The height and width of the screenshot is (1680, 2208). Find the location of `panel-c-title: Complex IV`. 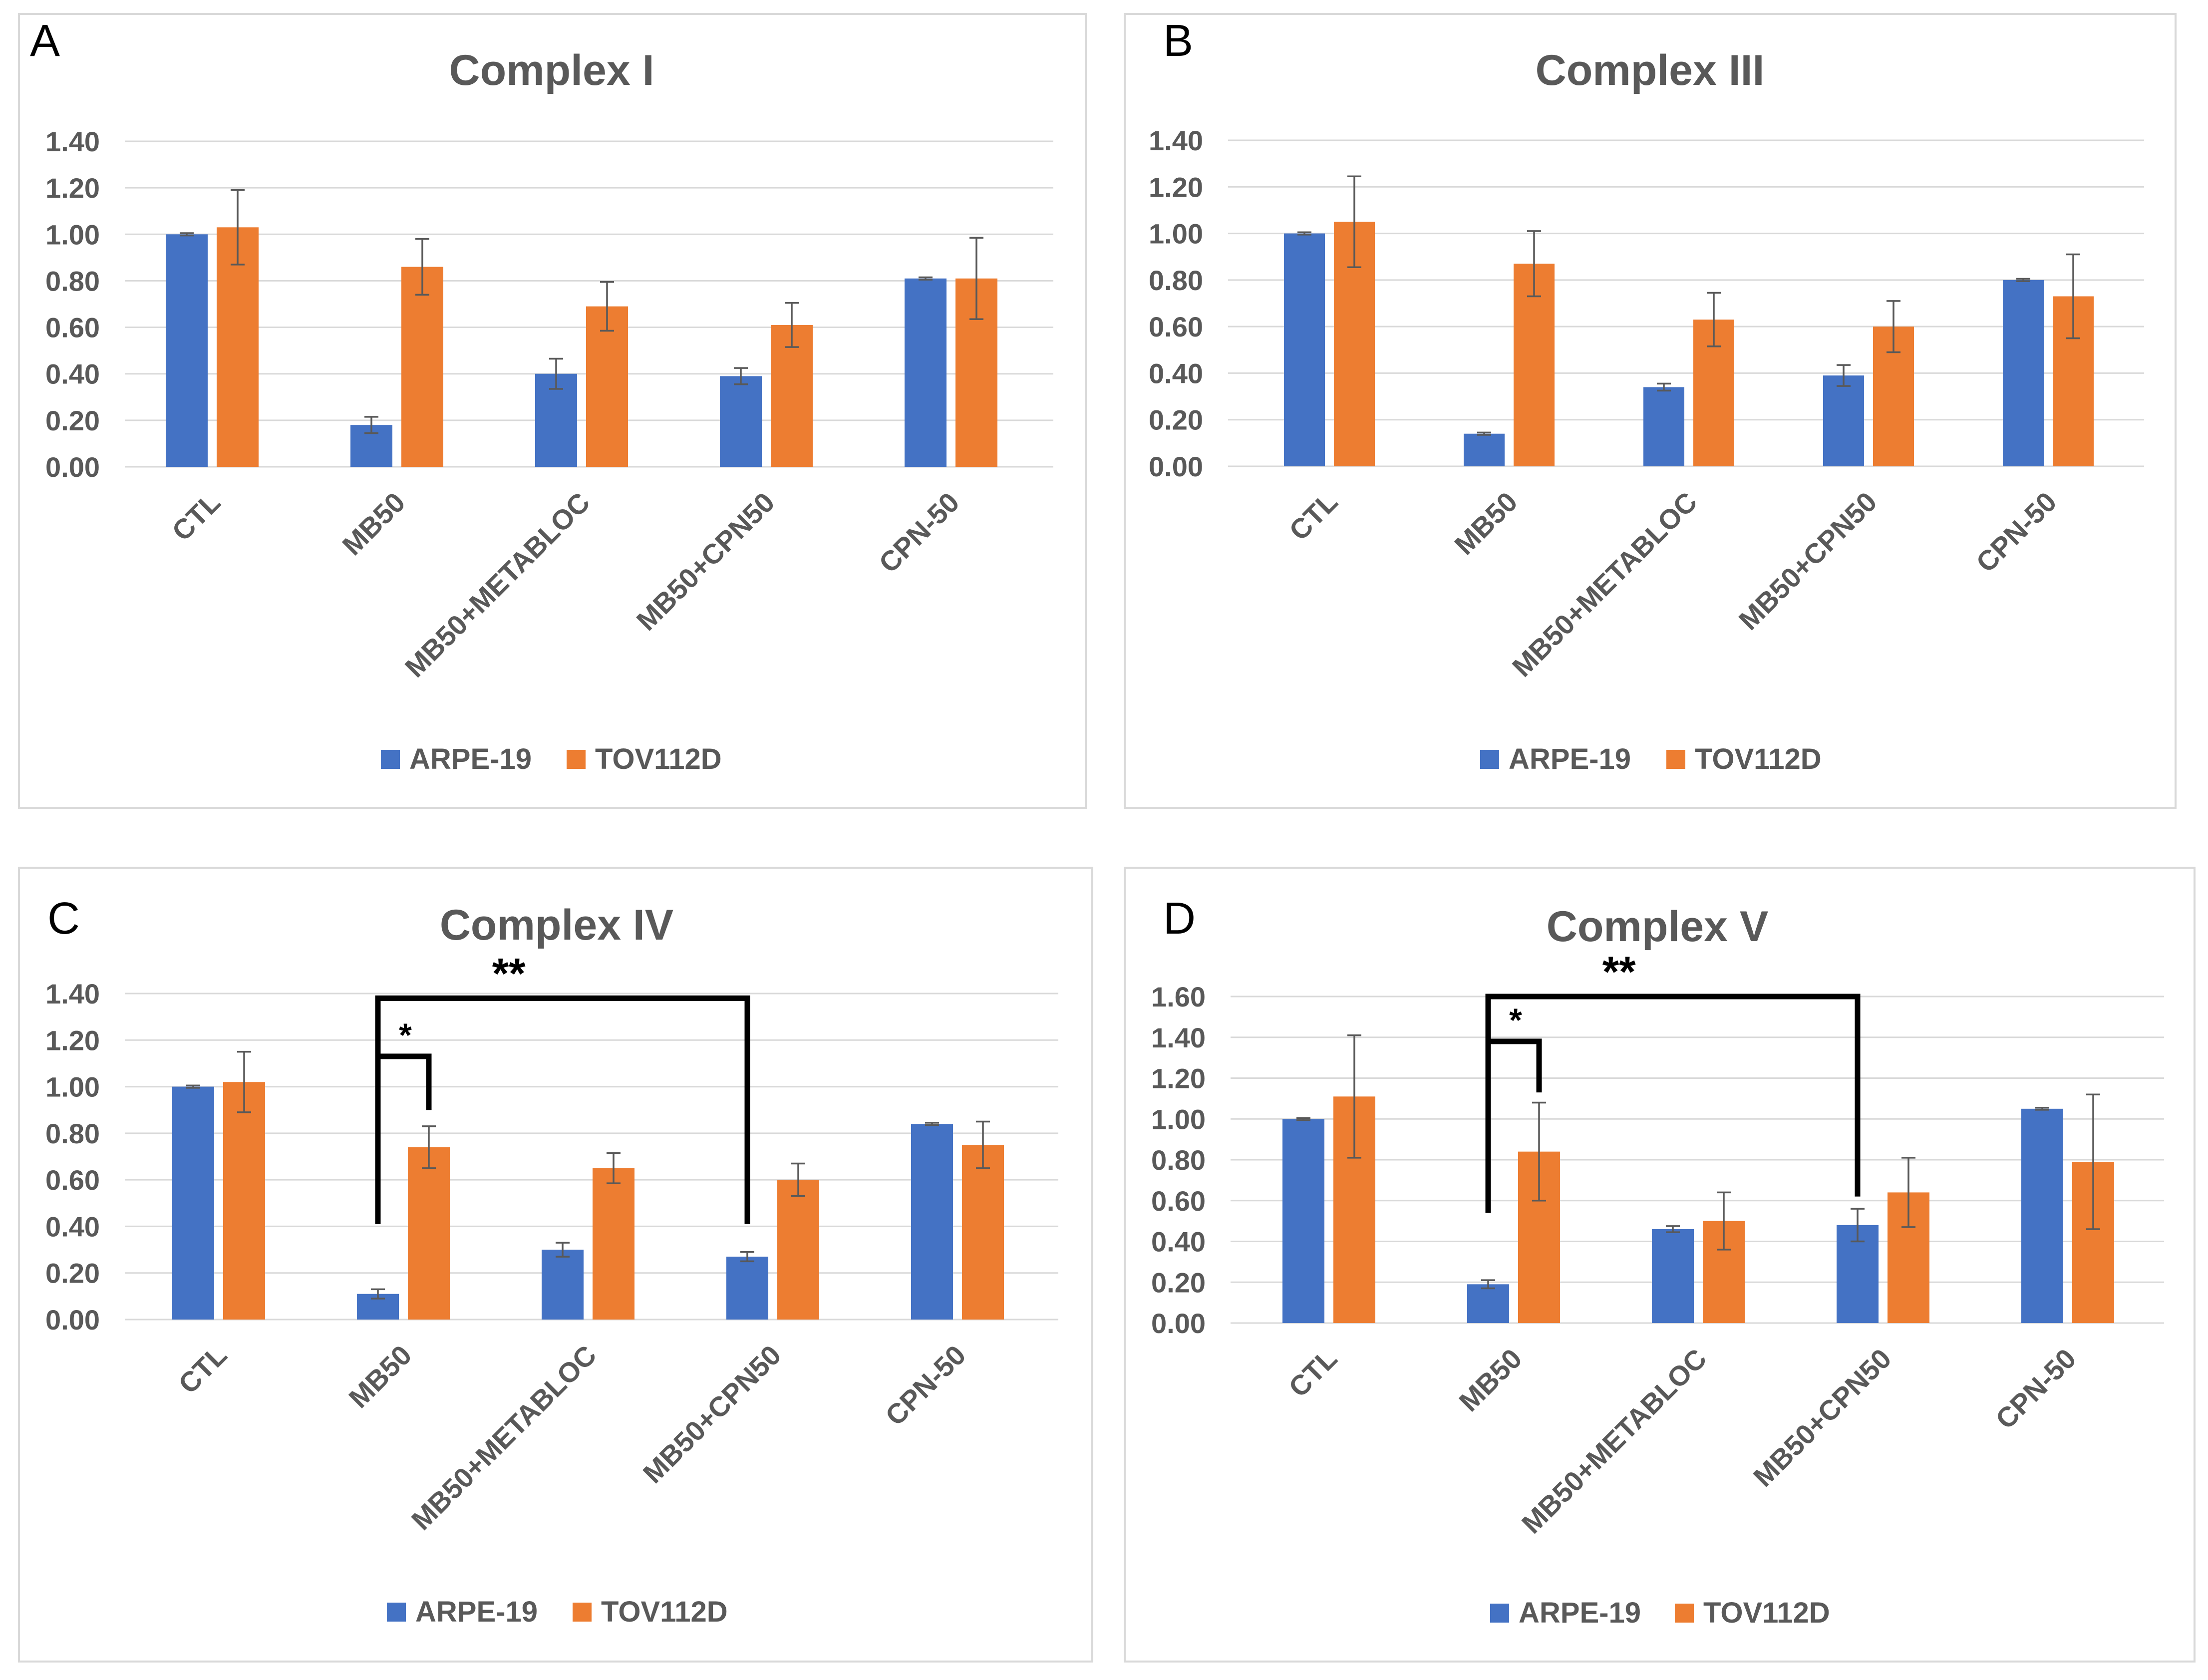

panel-c-title: Complex IV is located at coordinates (556, 925).